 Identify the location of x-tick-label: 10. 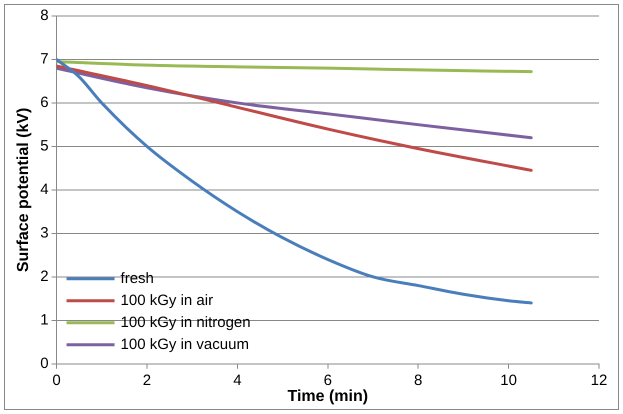
(508, 380).